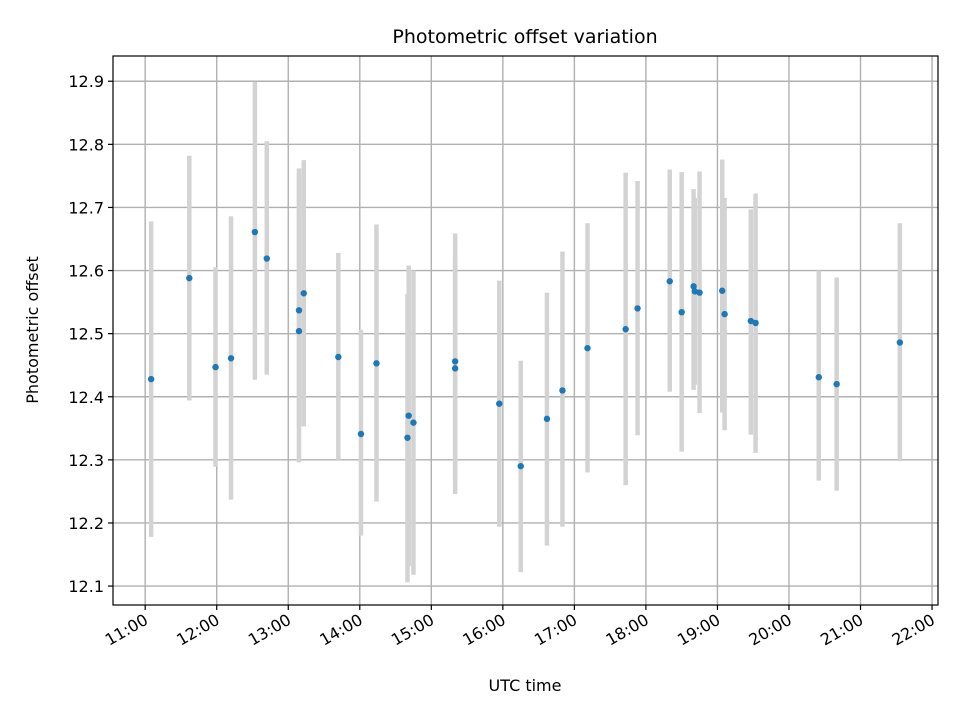 The height and width of the screenshot is (720, 960). Describe the element at coordinates (86, 271) in the screenshot. I see `y-tick-label: 12.6` at that location.